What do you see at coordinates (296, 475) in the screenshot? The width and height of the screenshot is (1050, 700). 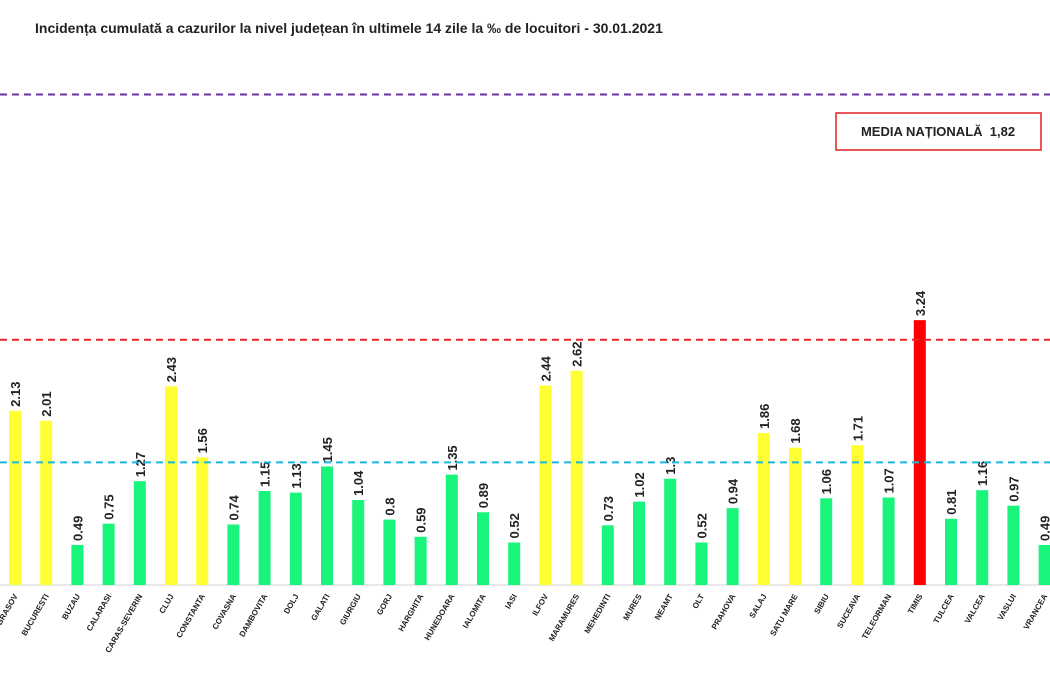 I see `value-label: 1.13` at bounding box center [296, 475].